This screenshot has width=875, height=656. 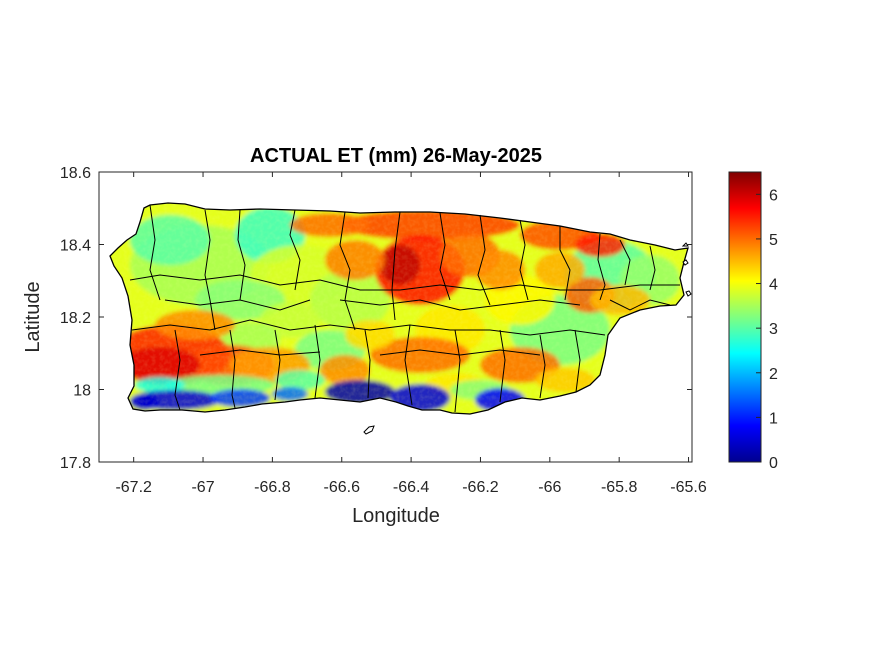 I want to click on x-tick-label: -66.6, so click(x=342, y=487).